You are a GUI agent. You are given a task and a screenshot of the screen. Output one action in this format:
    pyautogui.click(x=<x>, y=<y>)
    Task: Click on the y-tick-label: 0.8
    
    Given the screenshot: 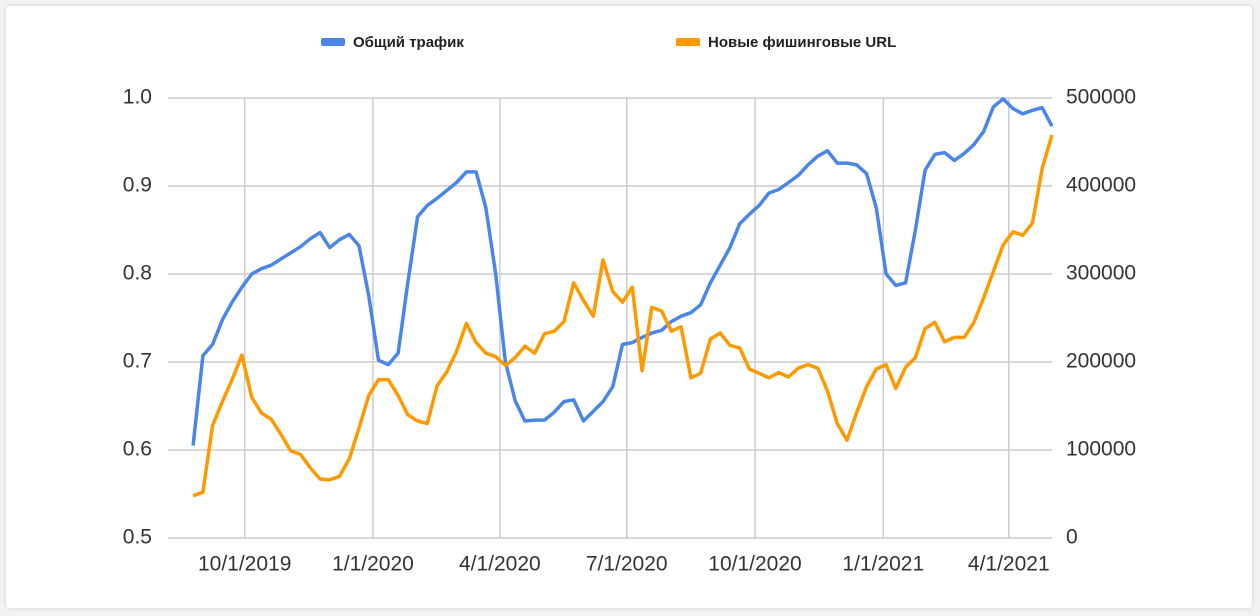 What is the action you would take?
    pyautogui.click(x=137, y=273)
    